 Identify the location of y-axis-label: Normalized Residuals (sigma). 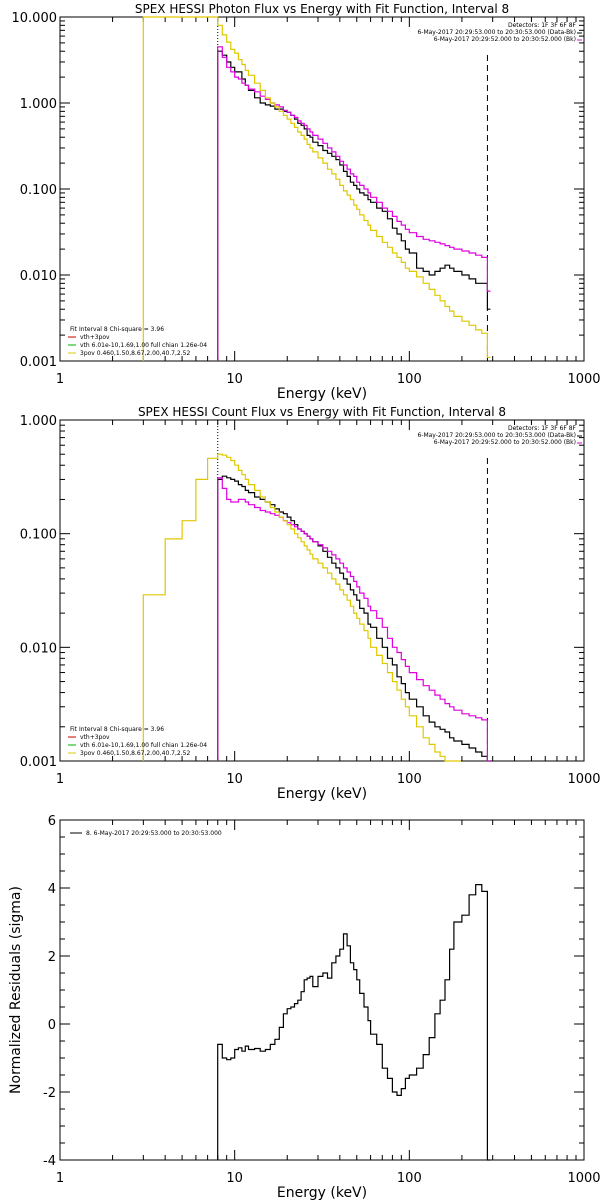
(16, 990).